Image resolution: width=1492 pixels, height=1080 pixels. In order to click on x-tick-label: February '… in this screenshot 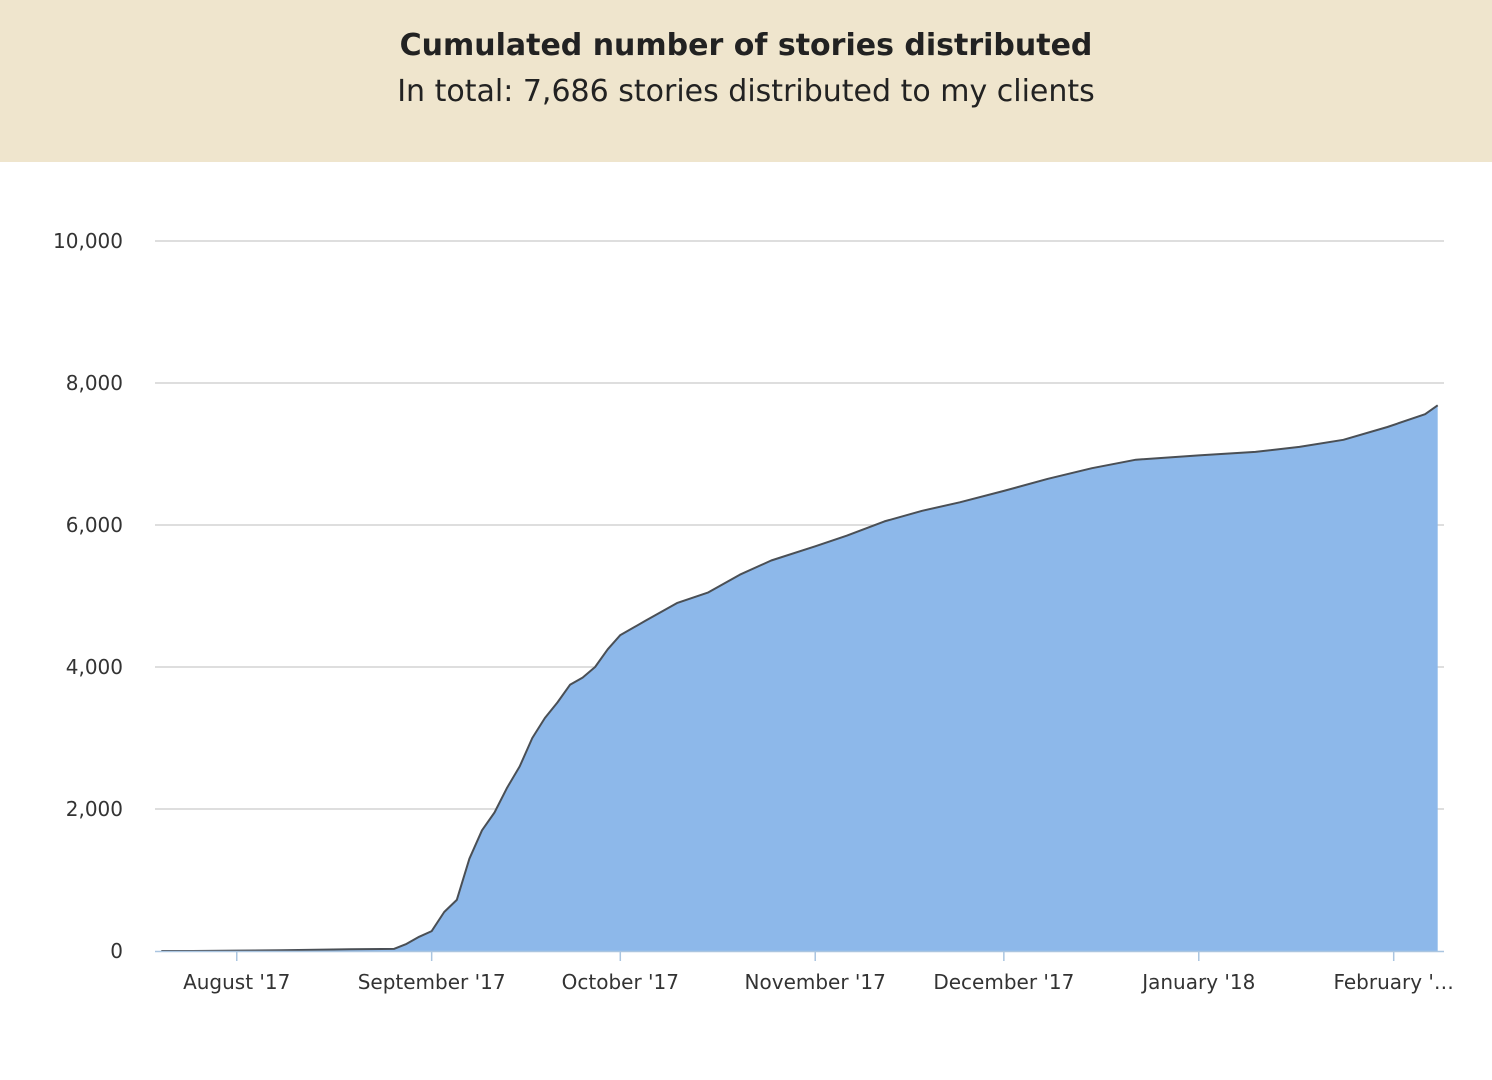, I will do `click(1393, 982)`.